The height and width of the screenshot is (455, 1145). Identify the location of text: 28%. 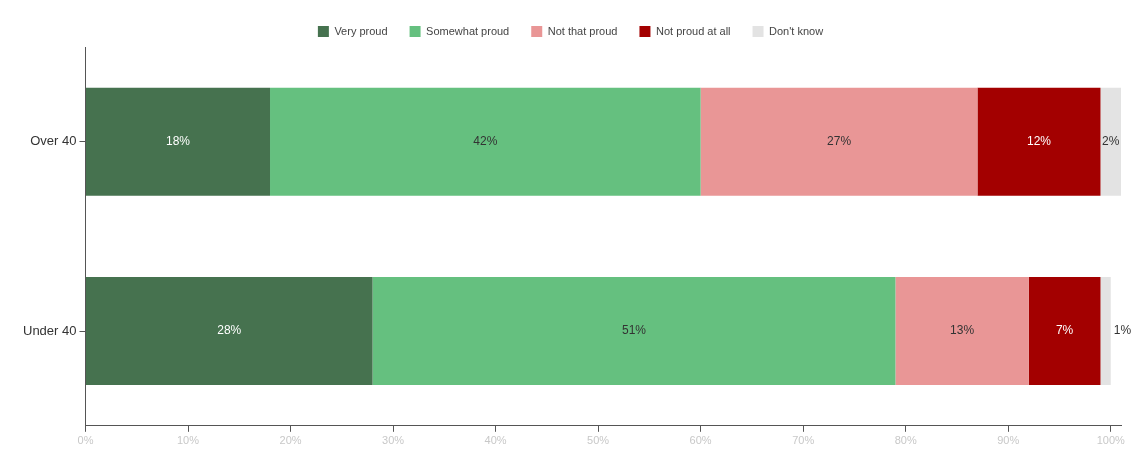
(229, 330).